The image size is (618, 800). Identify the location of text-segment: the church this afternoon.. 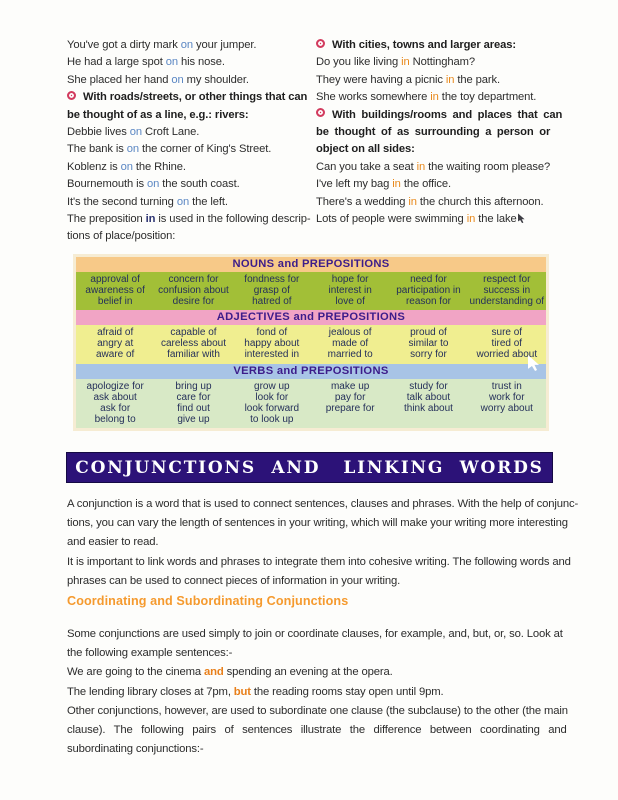
(480, 201).